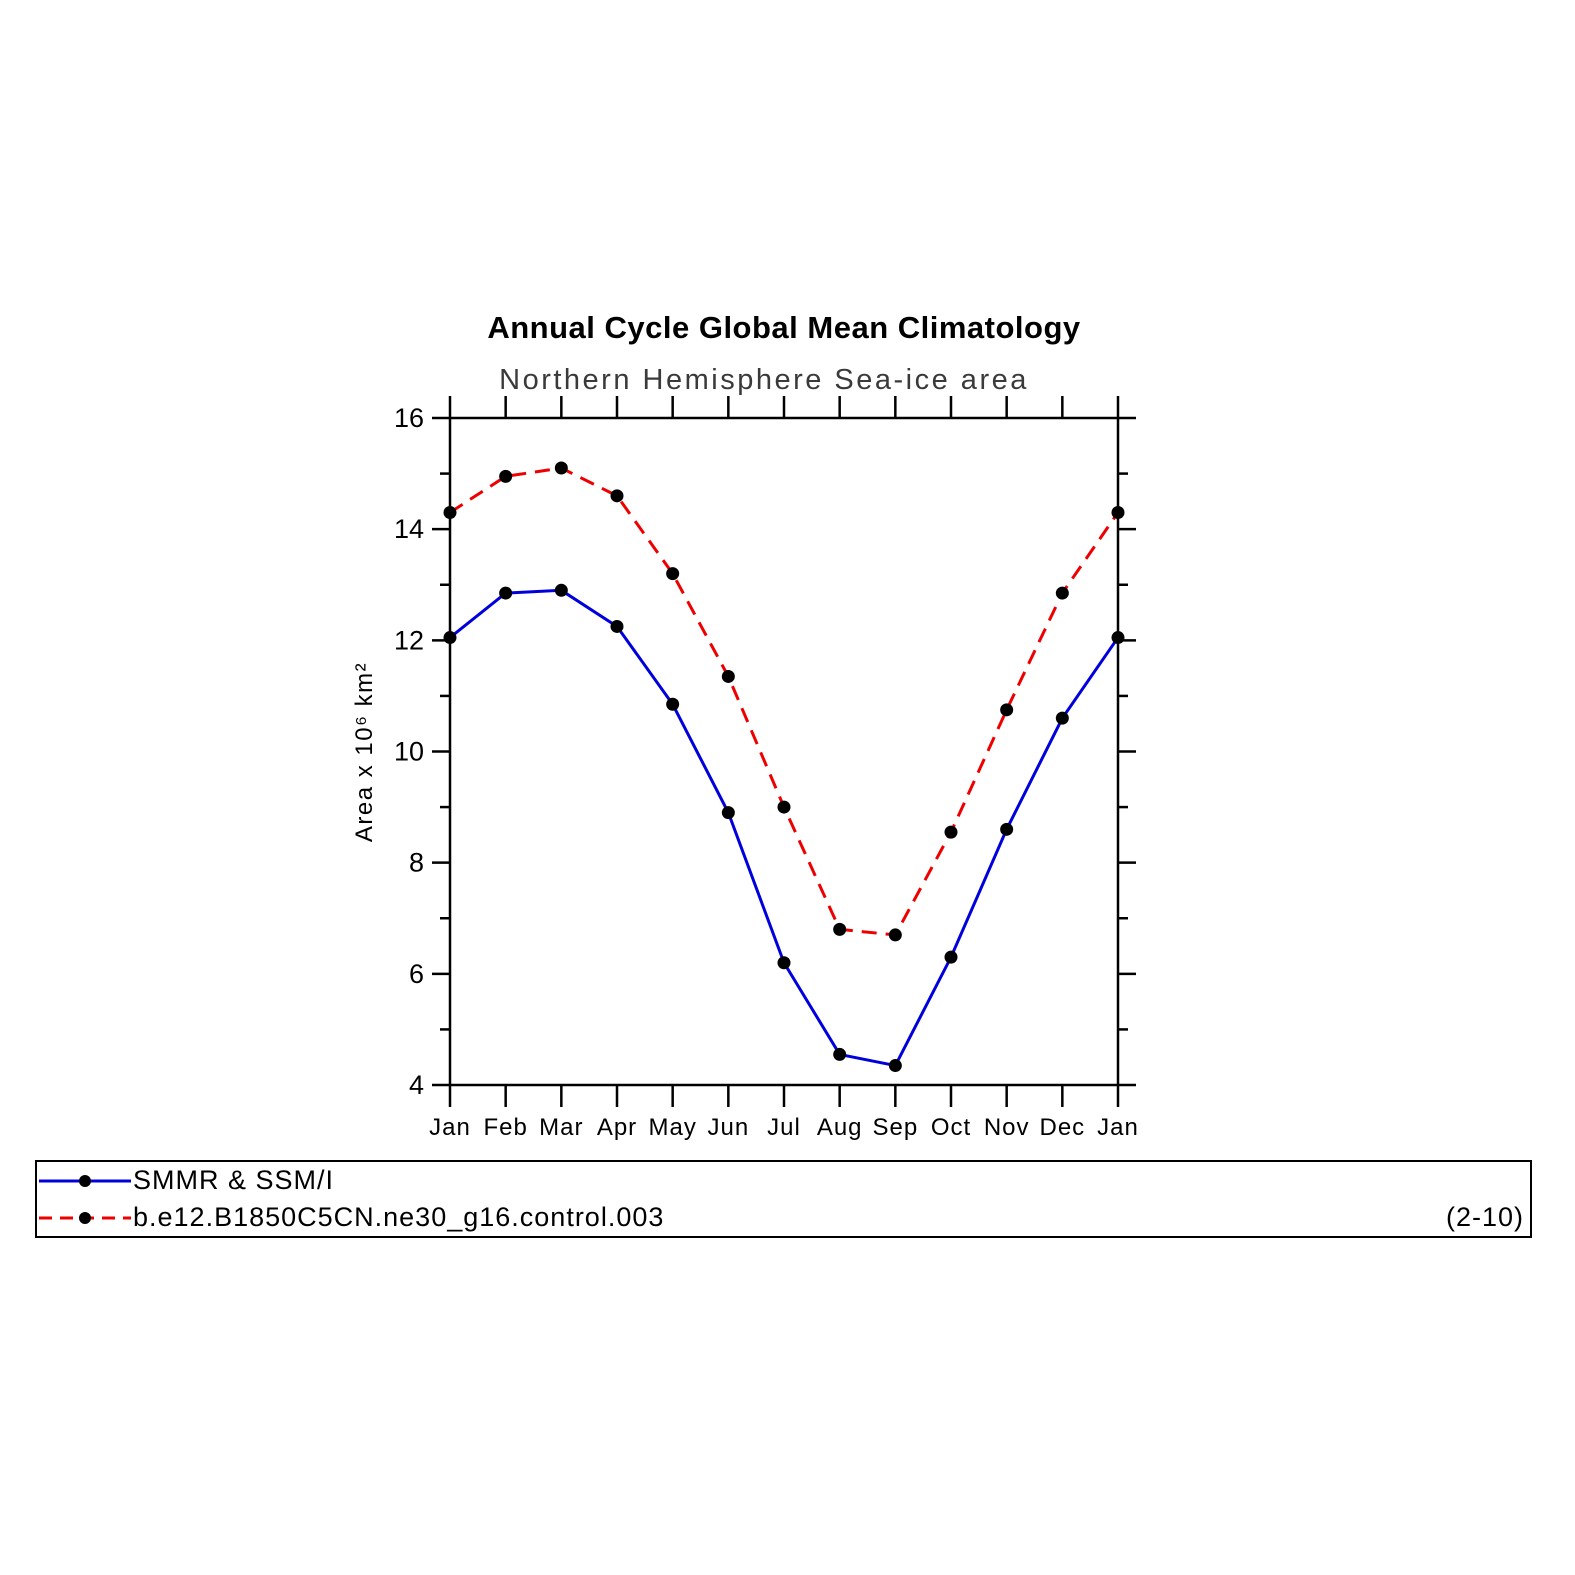 The image size is (1575, 1575). What do you see at coordinates (764, 380) in the screenshot?
I see `chart-subtitle: Northern Hemisphere Sea-ice area` at bounding box center [764, 380].